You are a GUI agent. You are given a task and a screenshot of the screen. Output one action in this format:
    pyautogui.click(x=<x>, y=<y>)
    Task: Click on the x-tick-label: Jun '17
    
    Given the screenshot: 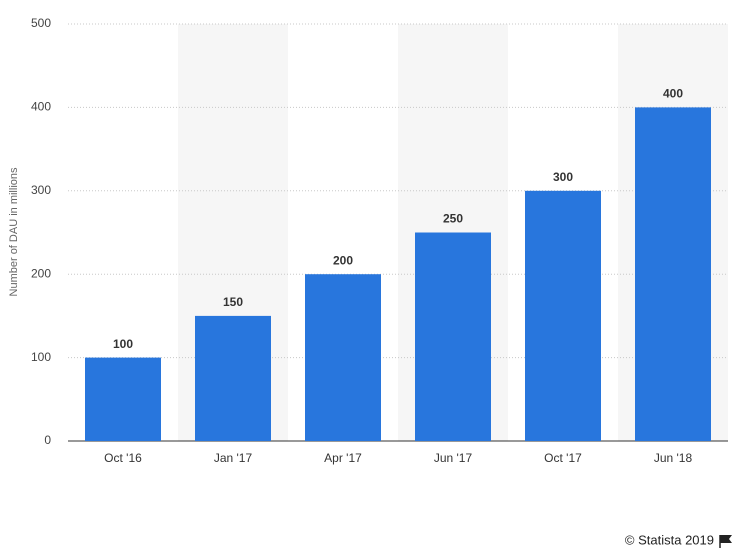 What is the action you would take?
    pyautogui.click(x=453, y=458)
    